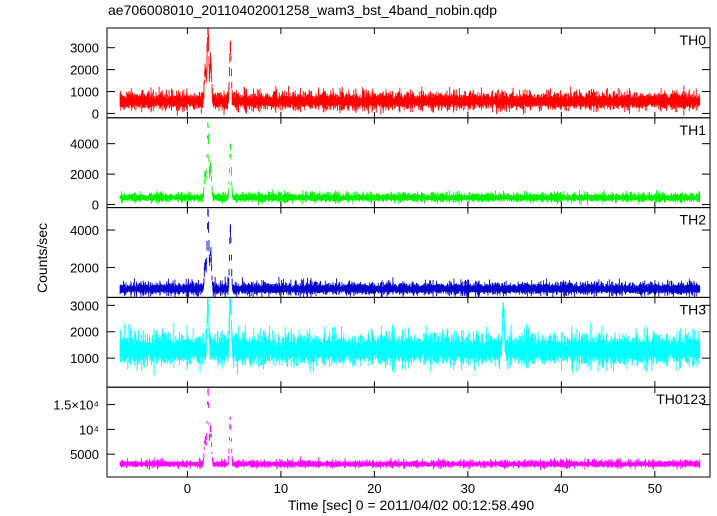  I want to click on series-line-th1, so click(410, 164).